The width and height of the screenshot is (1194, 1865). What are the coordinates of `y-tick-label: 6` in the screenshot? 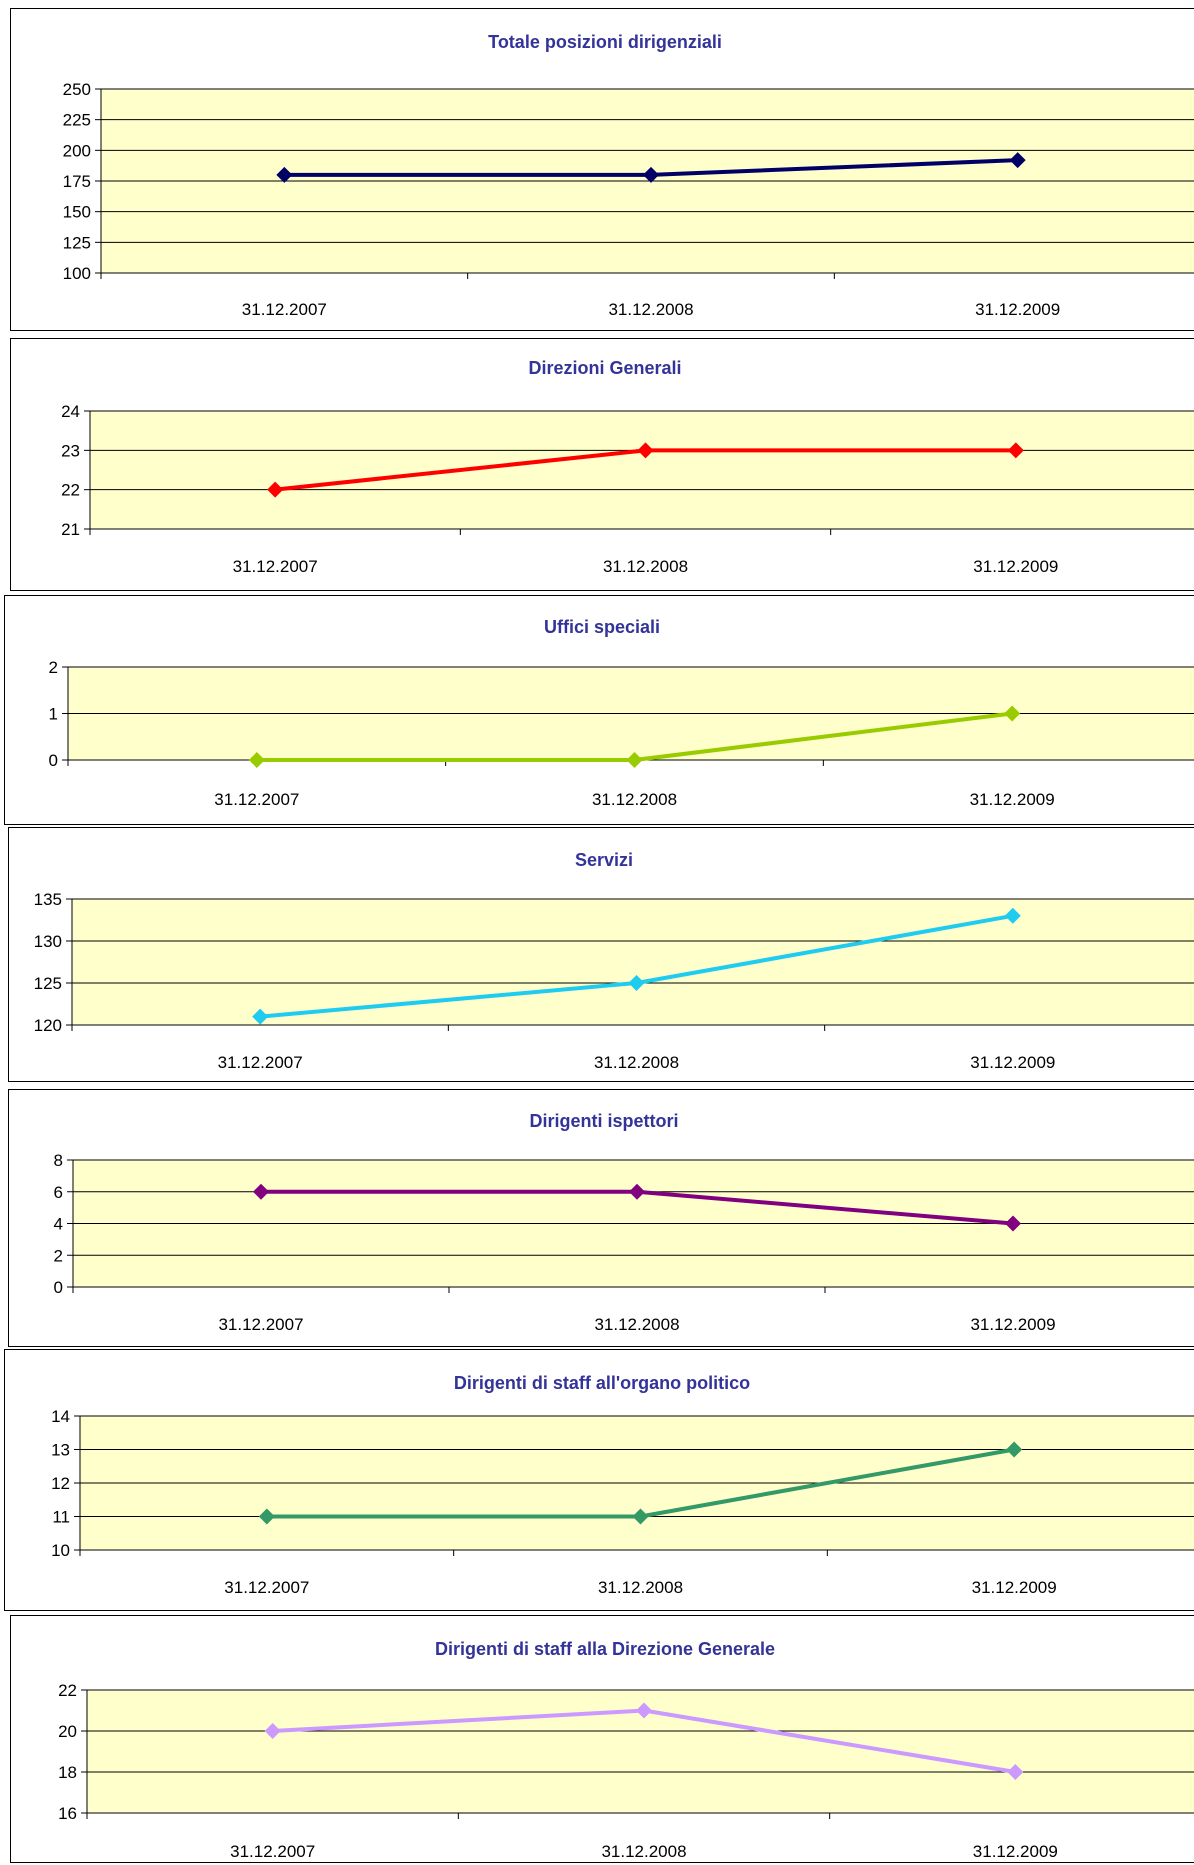 It's located at (58, 1192).